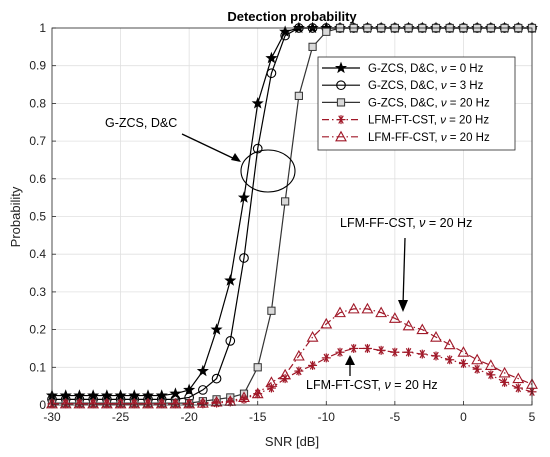 Image resolution: width=550 pixels, height=457 pixels. What do you see at coordinates (350, 360) in the screenshot?
I see `annotation-ft-arrowhead` at bounding box center [350, 360].